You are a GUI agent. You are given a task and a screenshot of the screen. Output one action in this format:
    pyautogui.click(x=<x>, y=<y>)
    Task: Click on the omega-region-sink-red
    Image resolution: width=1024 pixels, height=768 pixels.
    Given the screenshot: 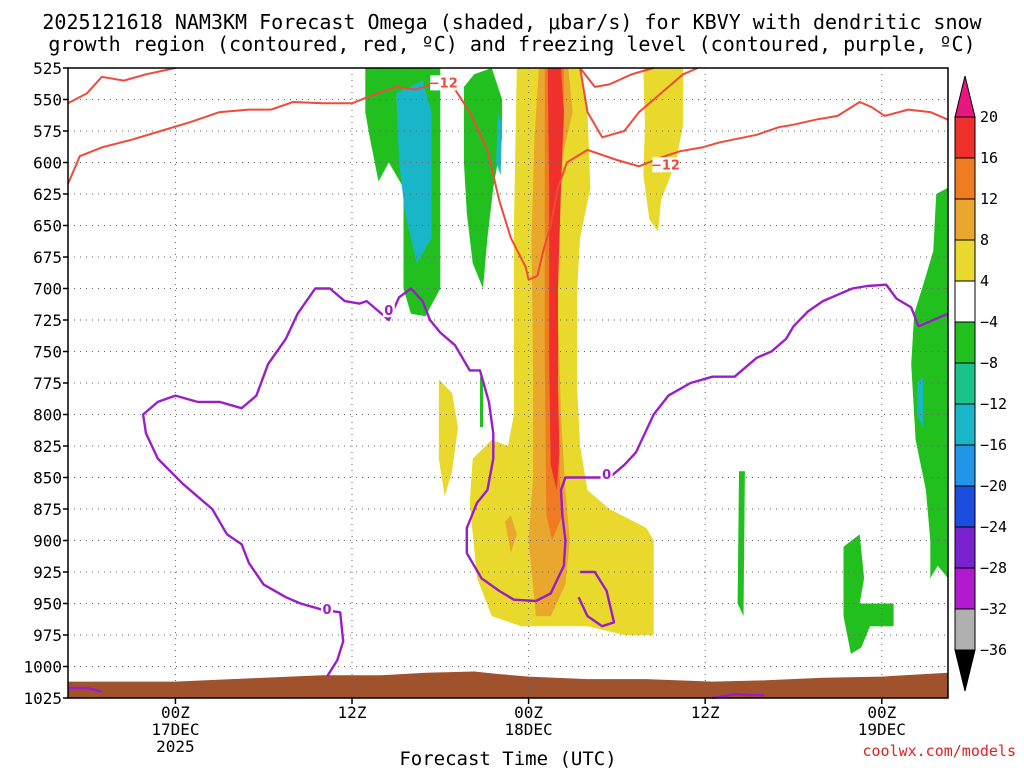 What is the action you would take?
    pyautogui.click(x=555, y=279)
    